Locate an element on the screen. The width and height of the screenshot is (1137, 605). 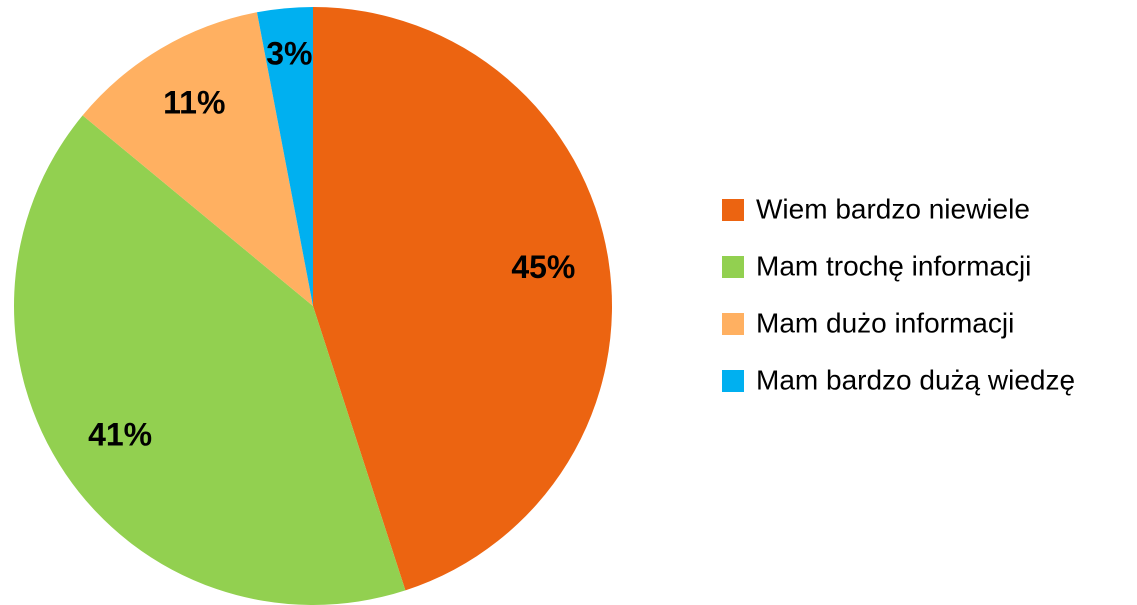
data-label: 11% is located at coordinates (194, 103).